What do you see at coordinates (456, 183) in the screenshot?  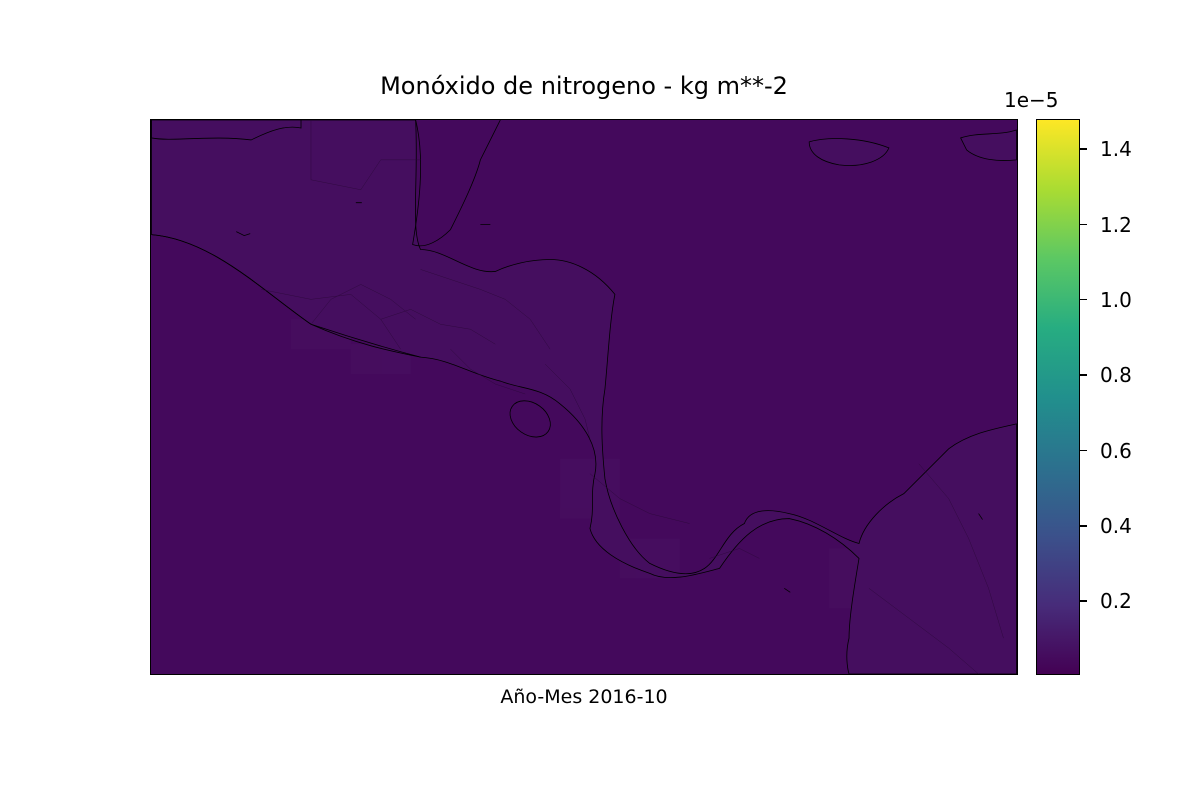 I see `yucatan-coast` at bounding box center [456, 183].